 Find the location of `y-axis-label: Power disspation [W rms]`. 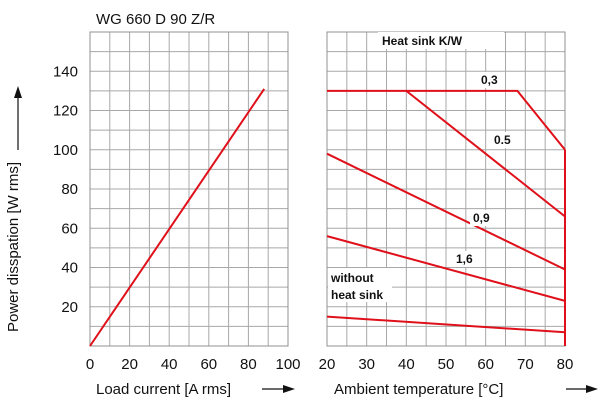

y-axis-label: Power disspation [W rms] is located at coordinates (13, 247).